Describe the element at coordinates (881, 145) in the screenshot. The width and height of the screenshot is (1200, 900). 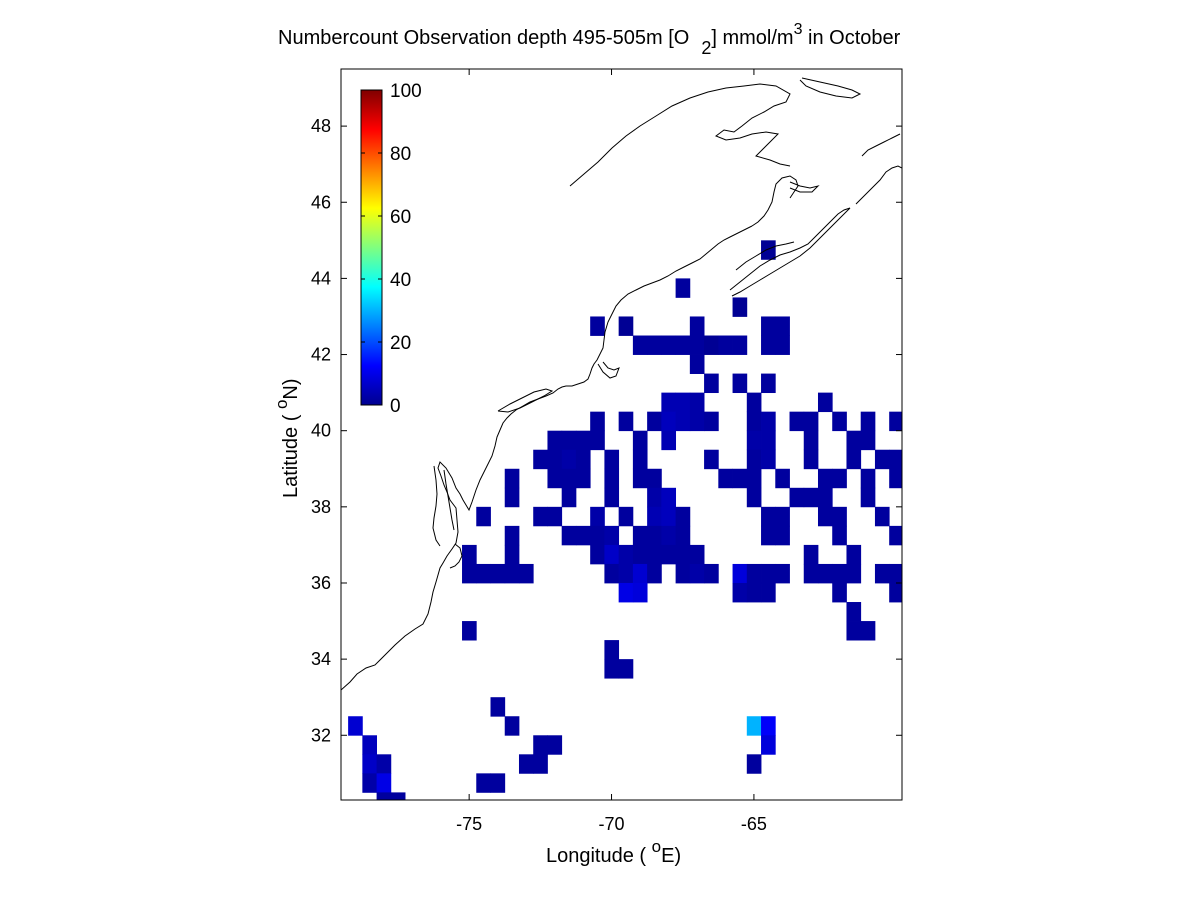
I see `coastline-newfoundland` at that location.